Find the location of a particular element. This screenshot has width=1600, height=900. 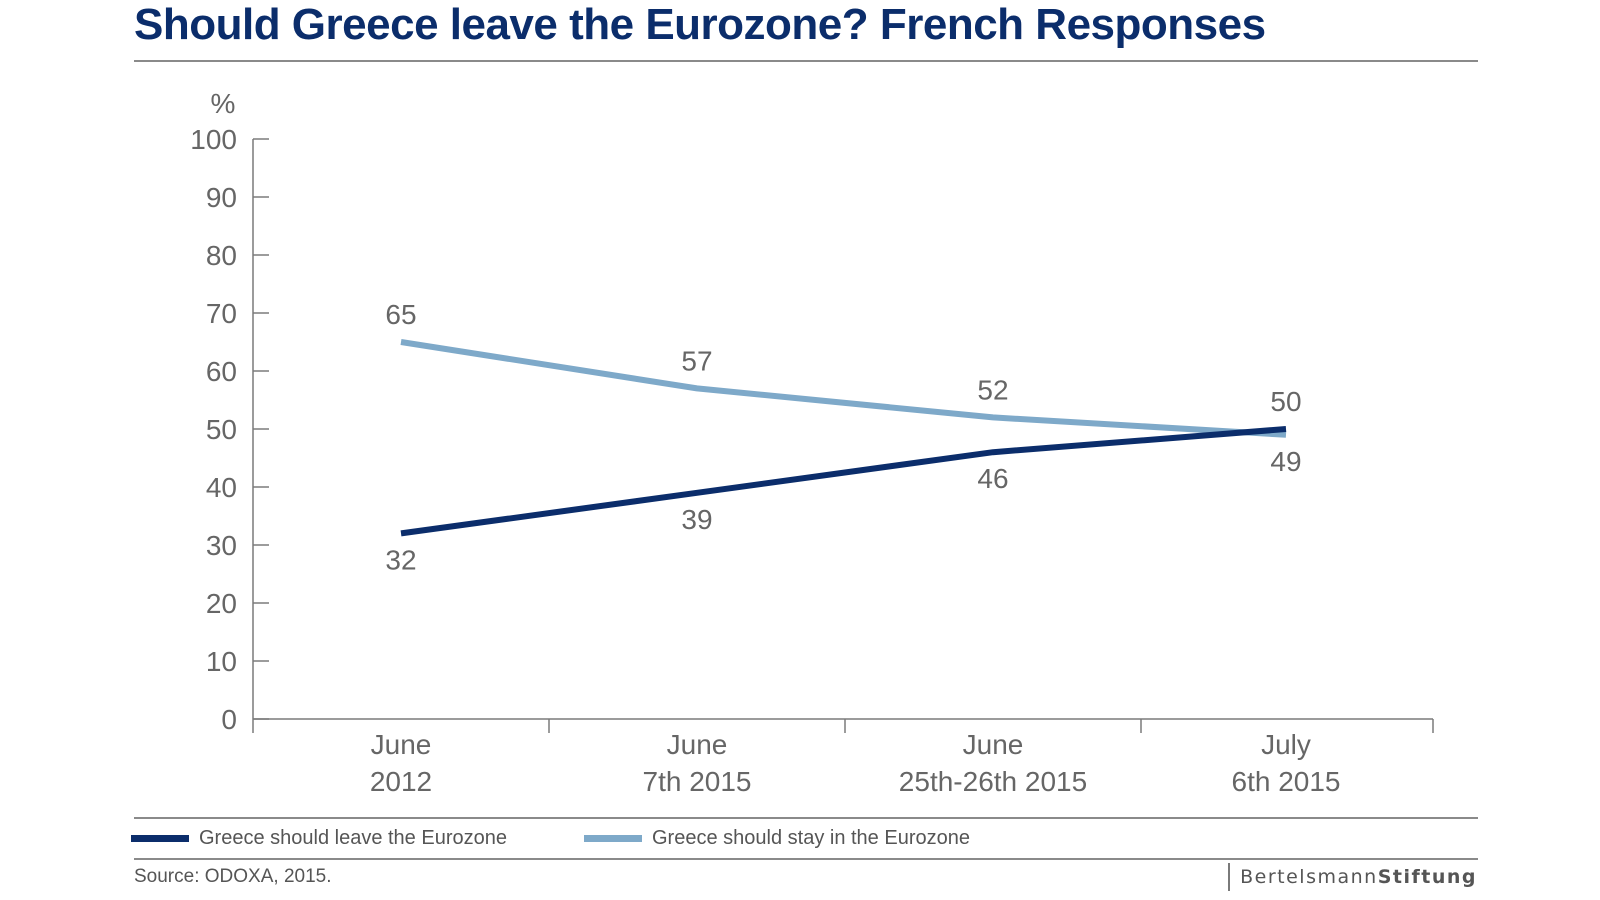

brand-part2: Stiftung is located at coordinates (1427, 877).